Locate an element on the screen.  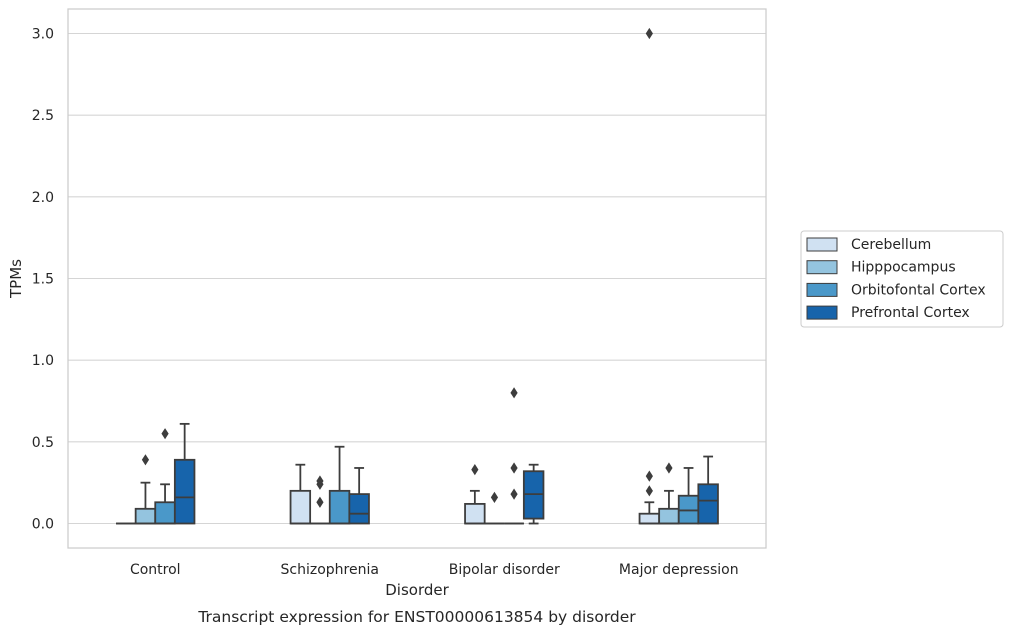
y-tick-label: 1.5 is located at coordinates (43, 280).